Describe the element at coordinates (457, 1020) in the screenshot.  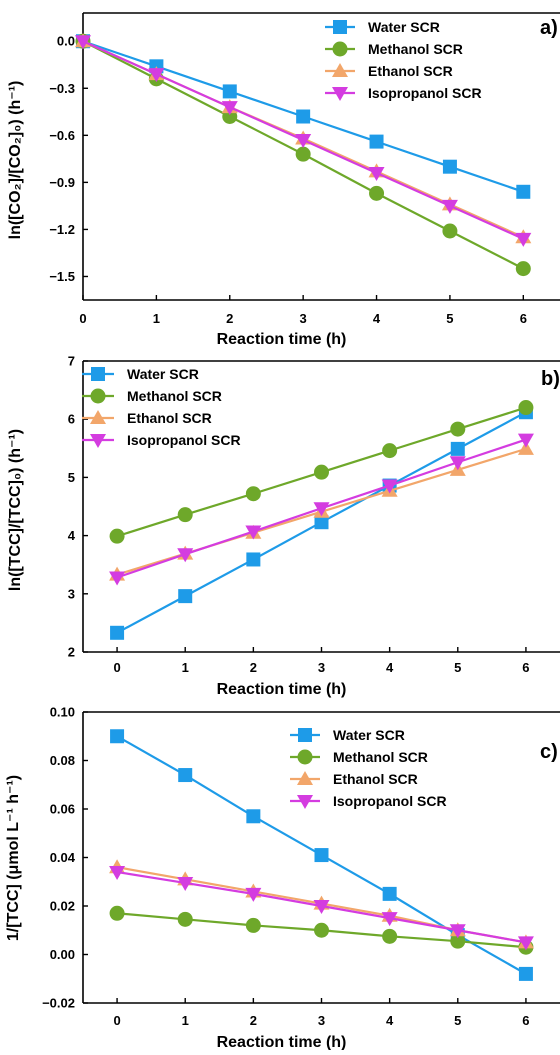
I see `x-tick-label: 5` at that location.